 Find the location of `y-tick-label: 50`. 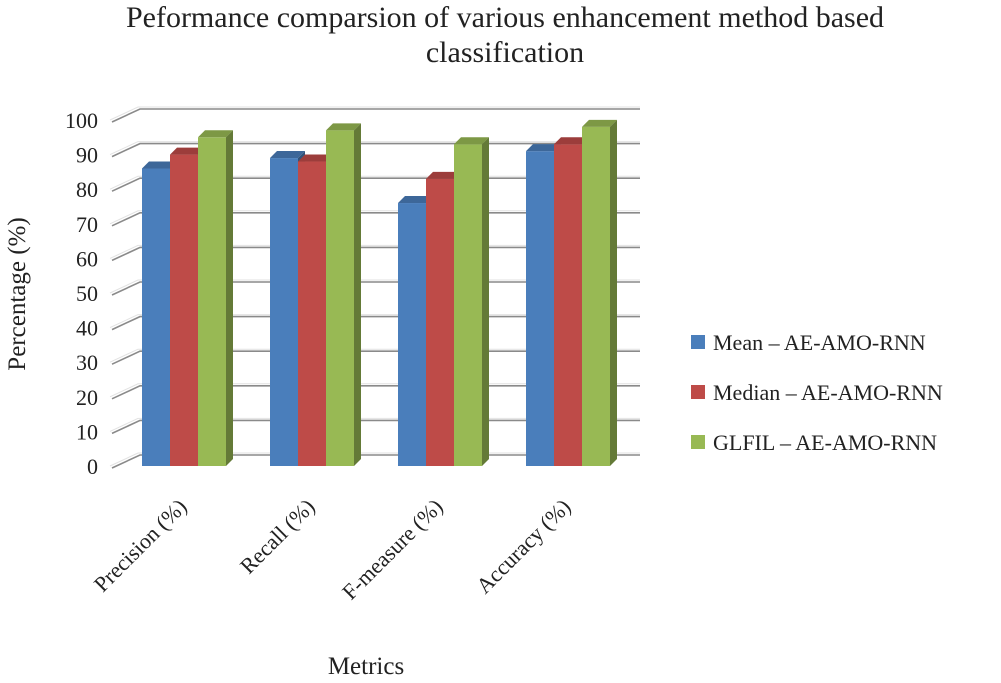

y-tick-label: 50 is located at coordinates (87, 293).